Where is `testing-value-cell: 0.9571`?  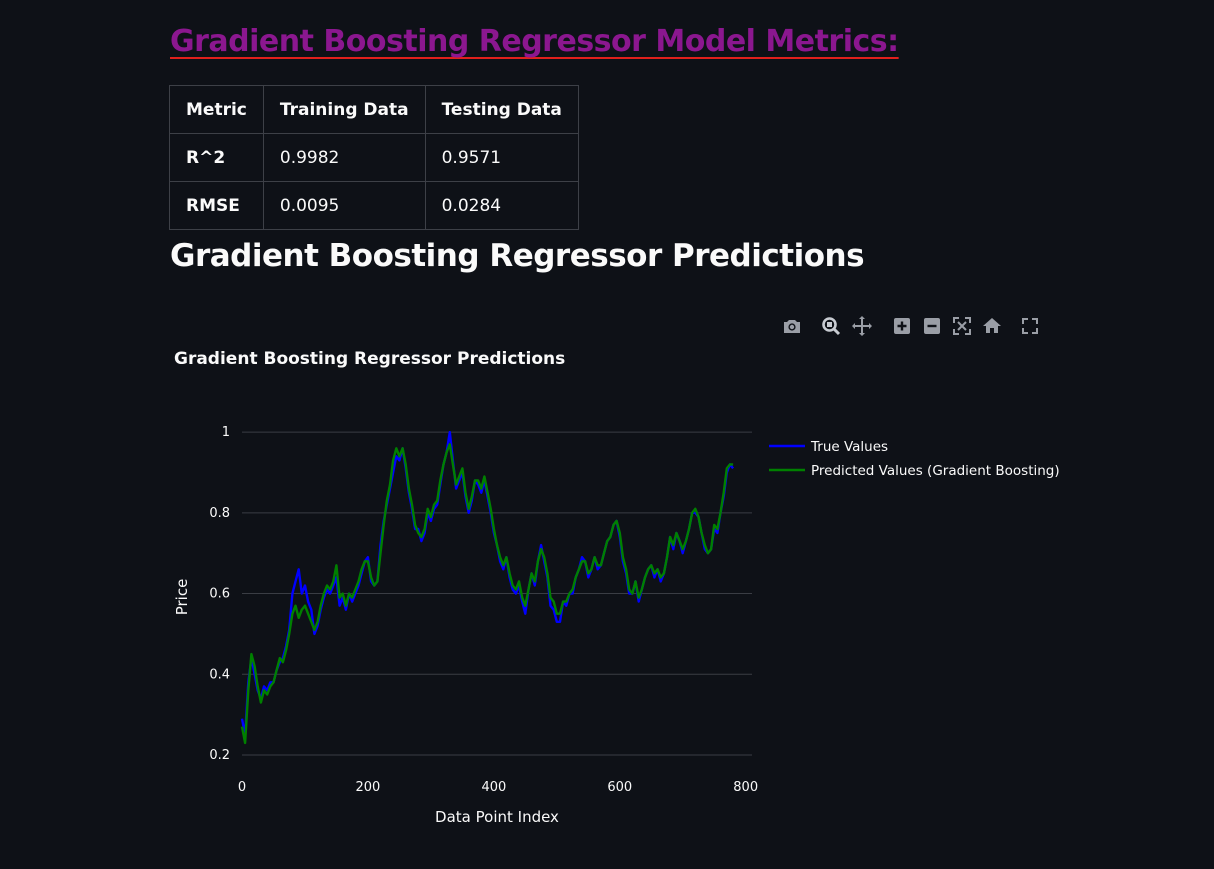 testing-value-cell: 0.9571 is located at coordinates (501, 157).